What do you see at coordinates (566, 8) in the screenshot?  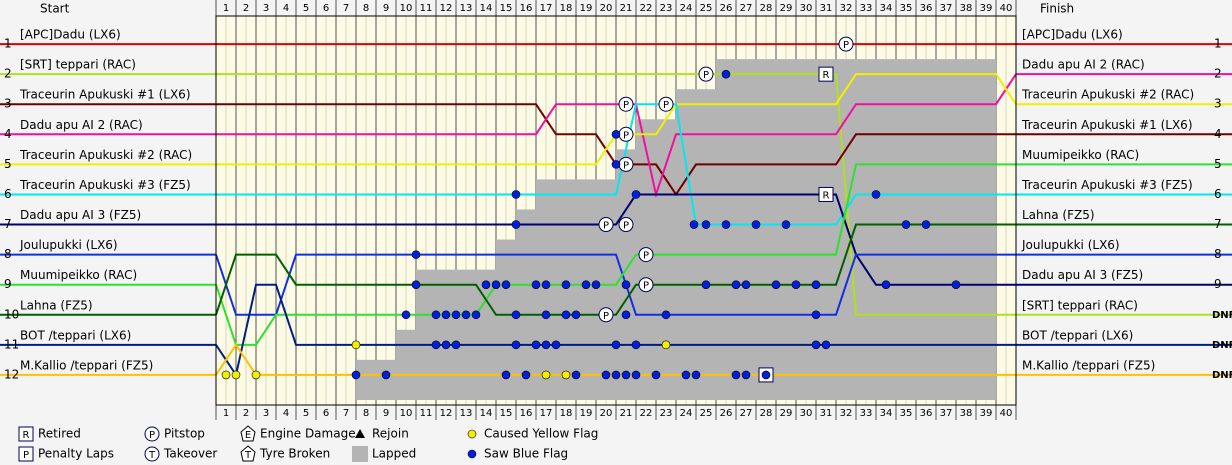 I see `x-tick-label: 18` at bounding box center [566, 8].